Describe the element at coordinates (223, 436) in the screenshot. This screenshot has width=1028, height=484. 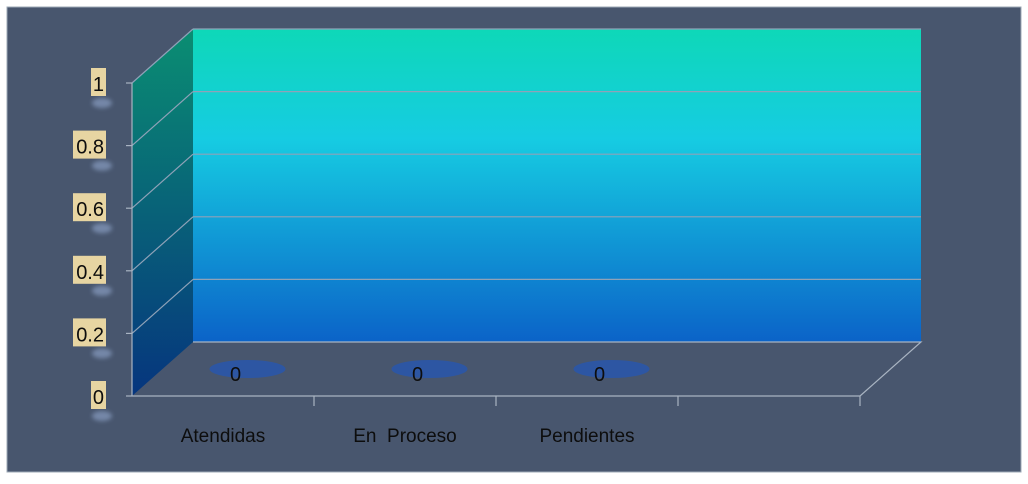
I see `x-tick-label: Atendidas` at that location.